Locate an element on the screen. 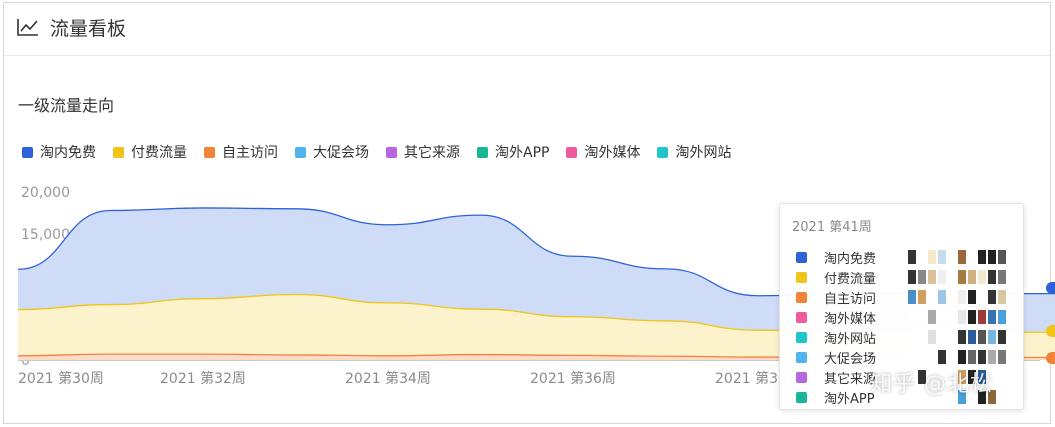 The width and height of the screenshot is (1055, 427). legend-item: 其它来源 is located at coordinates (423, 152).